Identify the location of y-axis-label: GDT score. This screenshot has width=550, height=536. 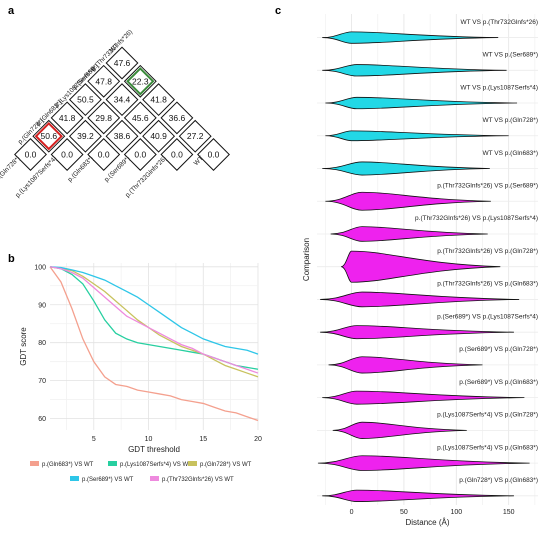
(23, 346).